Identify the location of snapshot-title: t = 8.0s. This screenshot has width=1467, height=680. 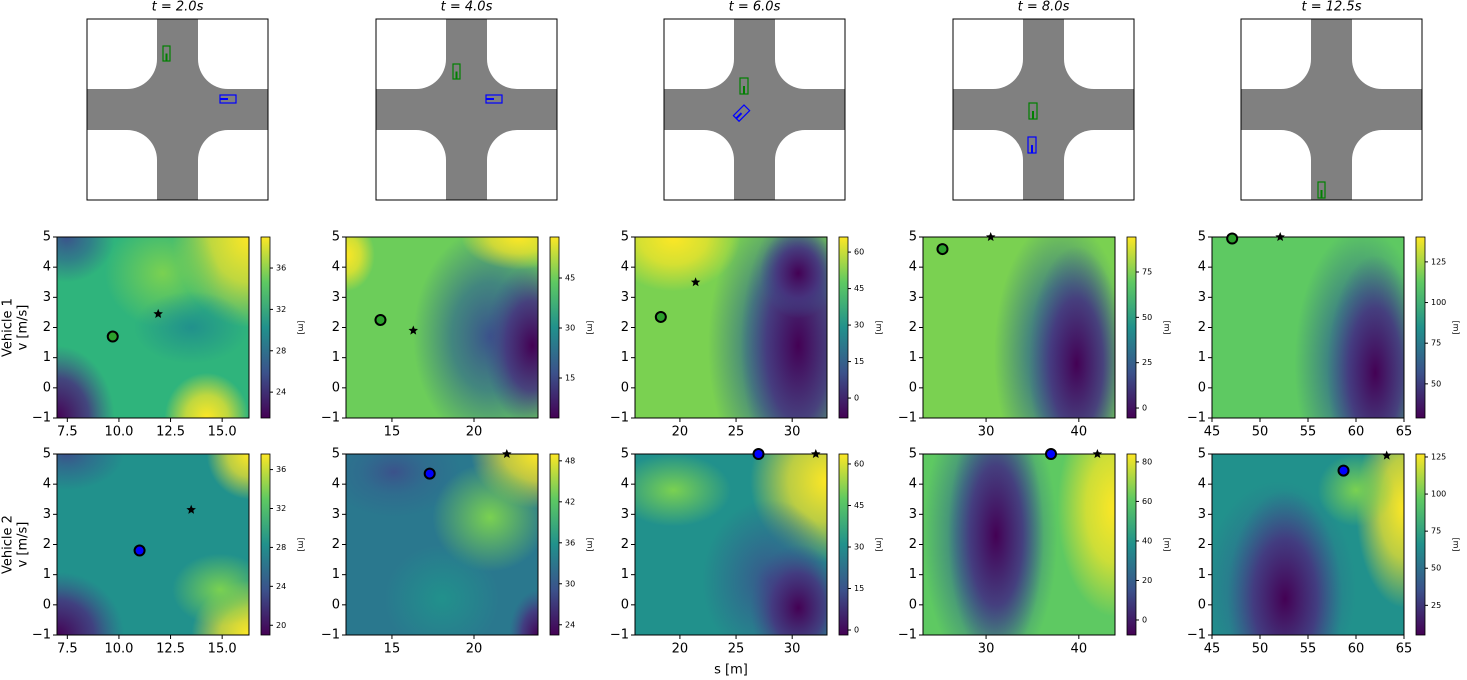
(1044, 7).